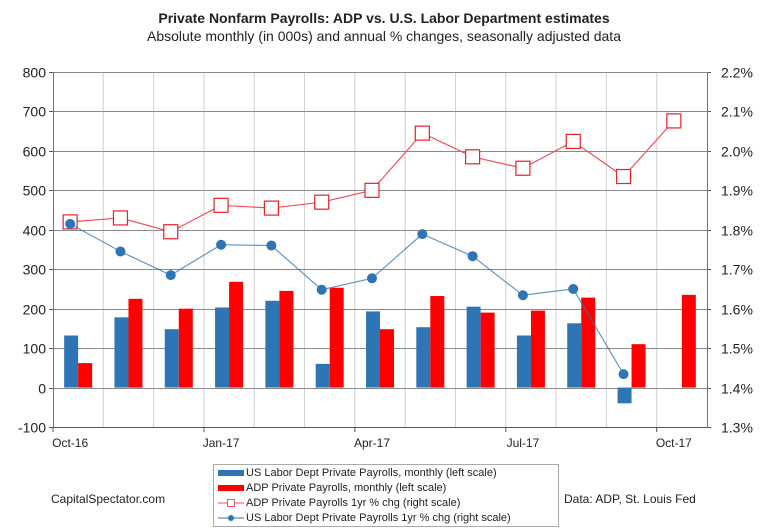  I want to click on right-tick-label: 1.5%, so click(737, 349).